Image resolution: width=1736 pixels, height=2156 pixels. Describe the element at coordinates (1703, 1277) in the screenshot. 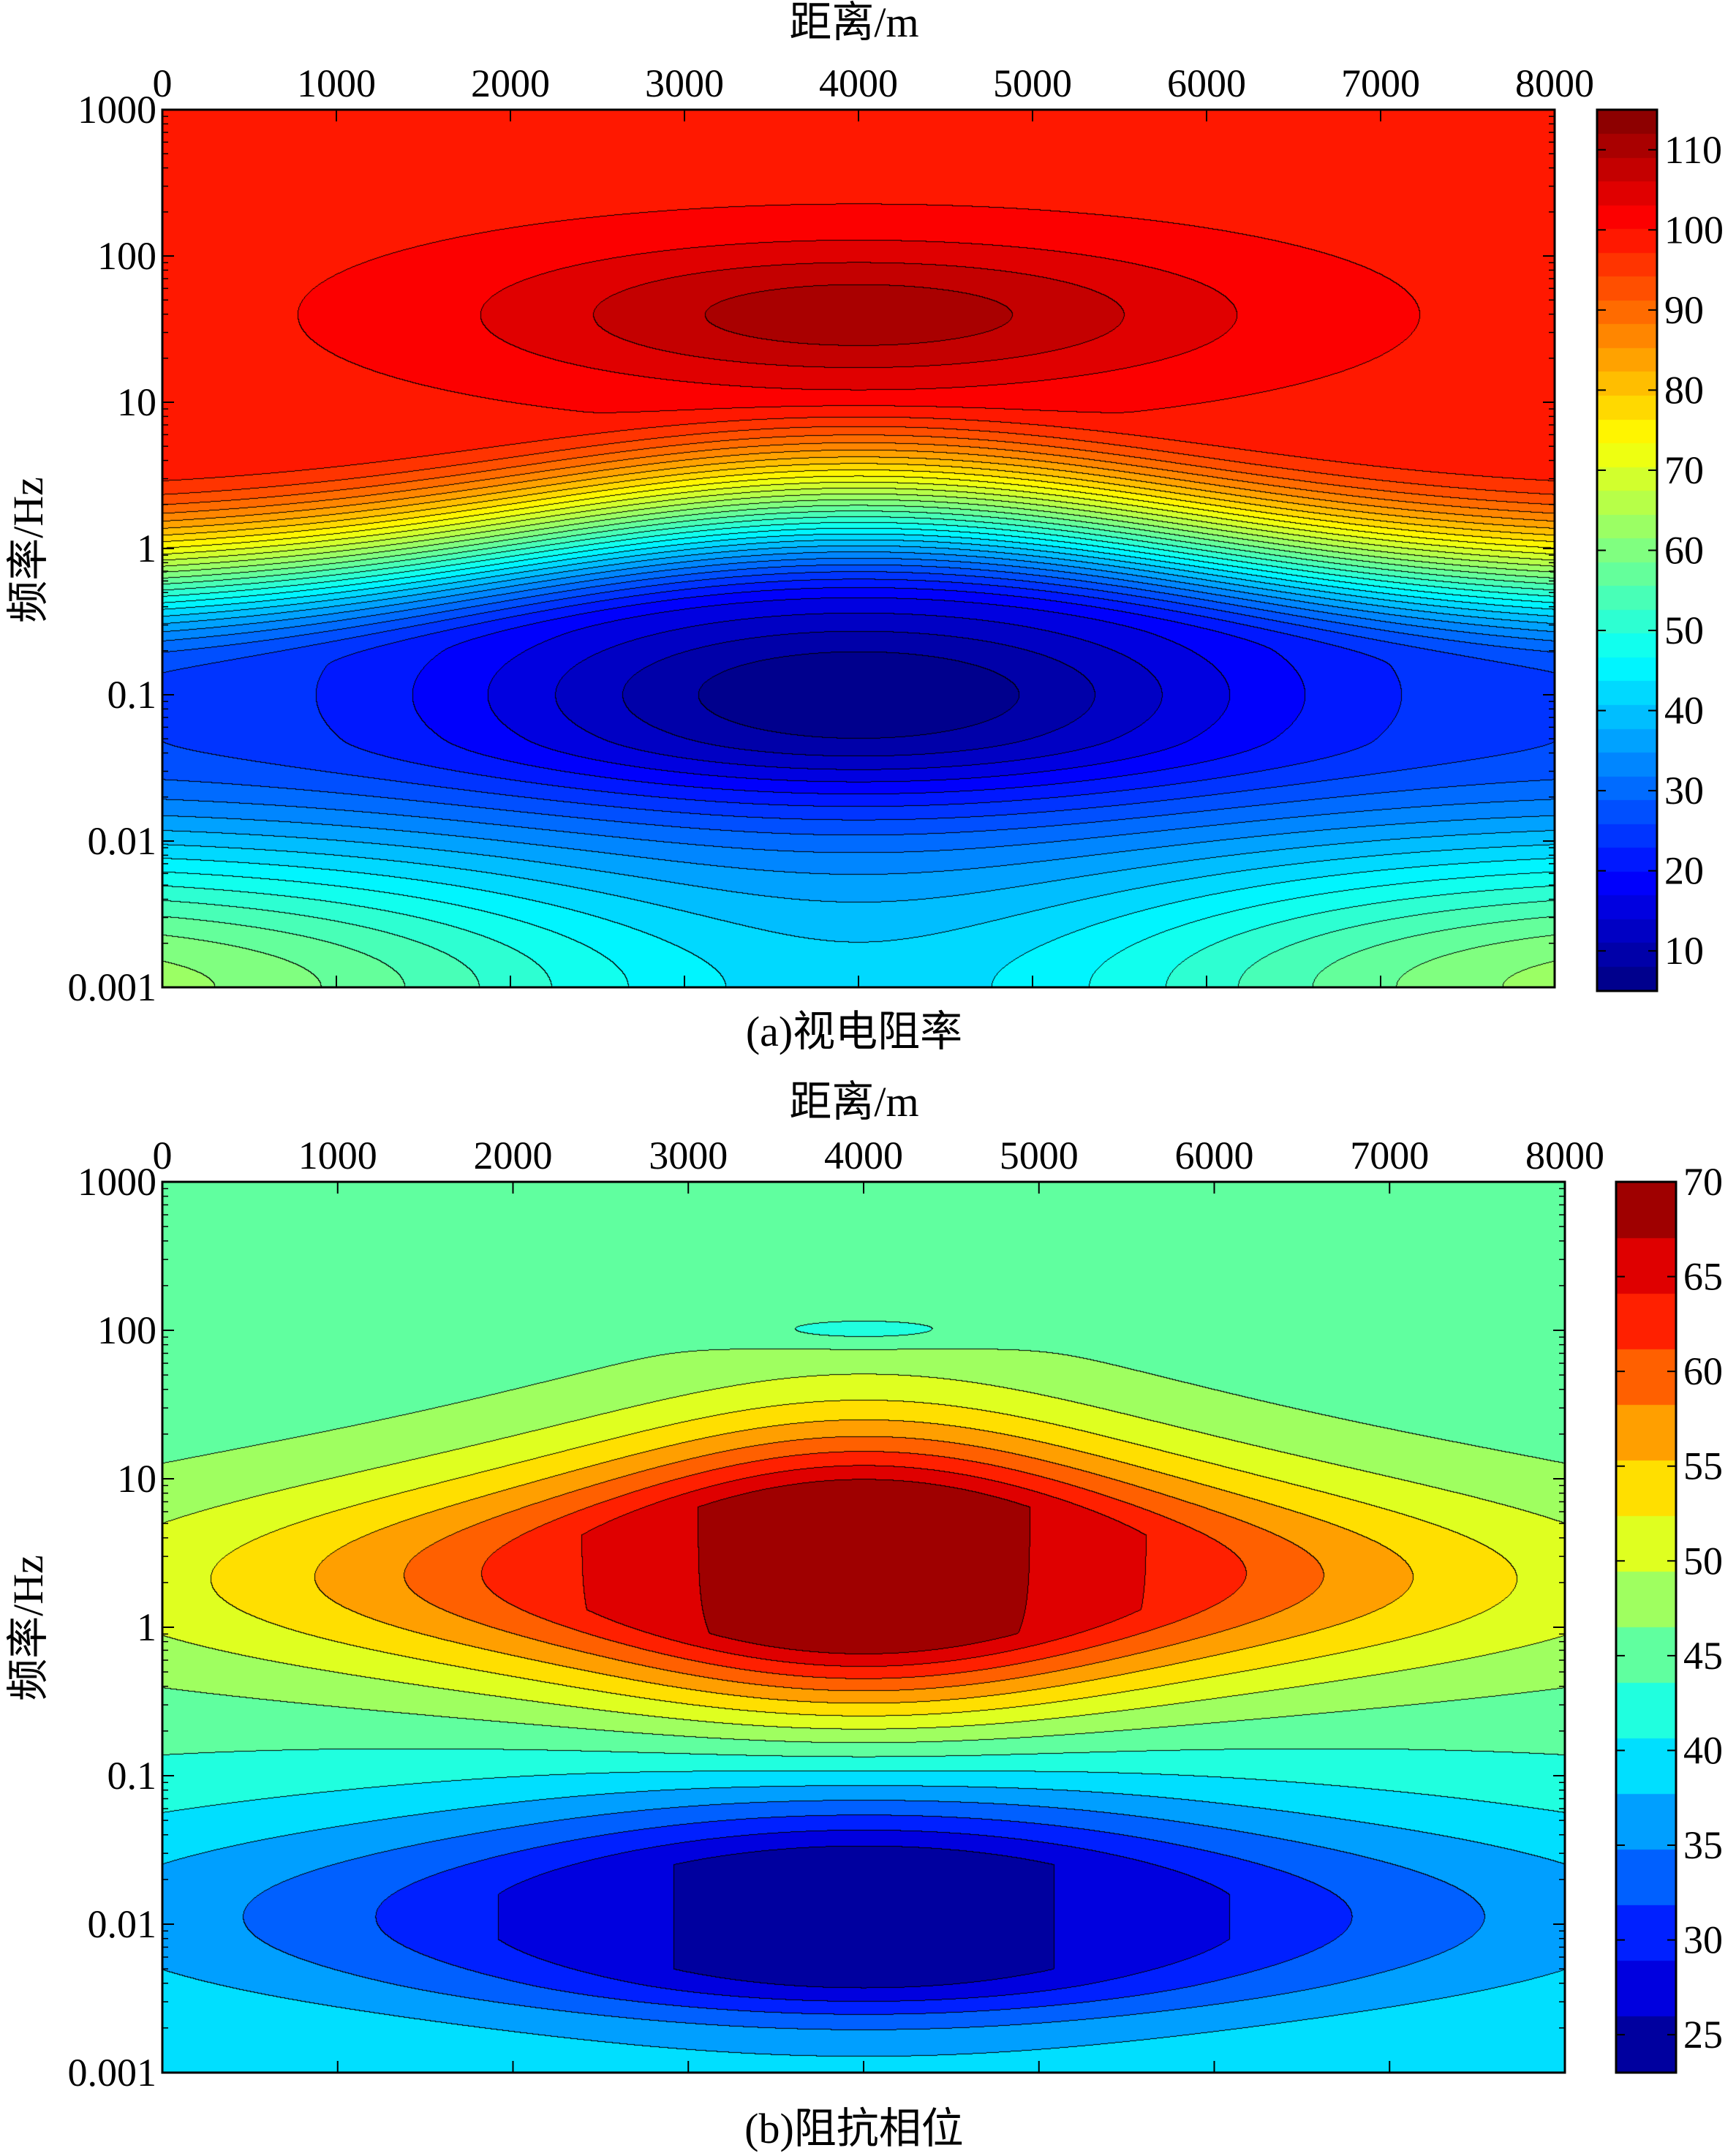

I see `colorbar-tick-label: 65` at that location.